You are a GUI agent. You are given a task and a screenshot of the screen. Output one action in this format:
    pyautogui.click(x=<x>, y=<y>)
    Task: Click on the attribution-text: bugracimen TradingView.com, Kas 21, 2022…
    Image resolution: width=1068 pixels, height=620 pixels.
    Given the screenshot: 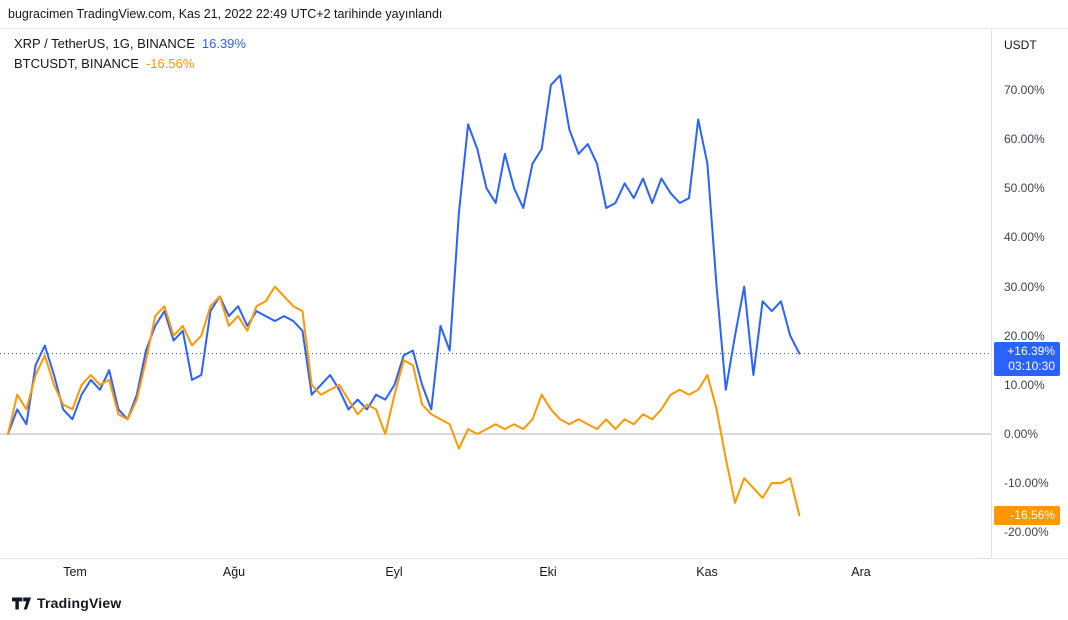 What is the action you would take?
    pyautogui.click(x=225, y=14)
    